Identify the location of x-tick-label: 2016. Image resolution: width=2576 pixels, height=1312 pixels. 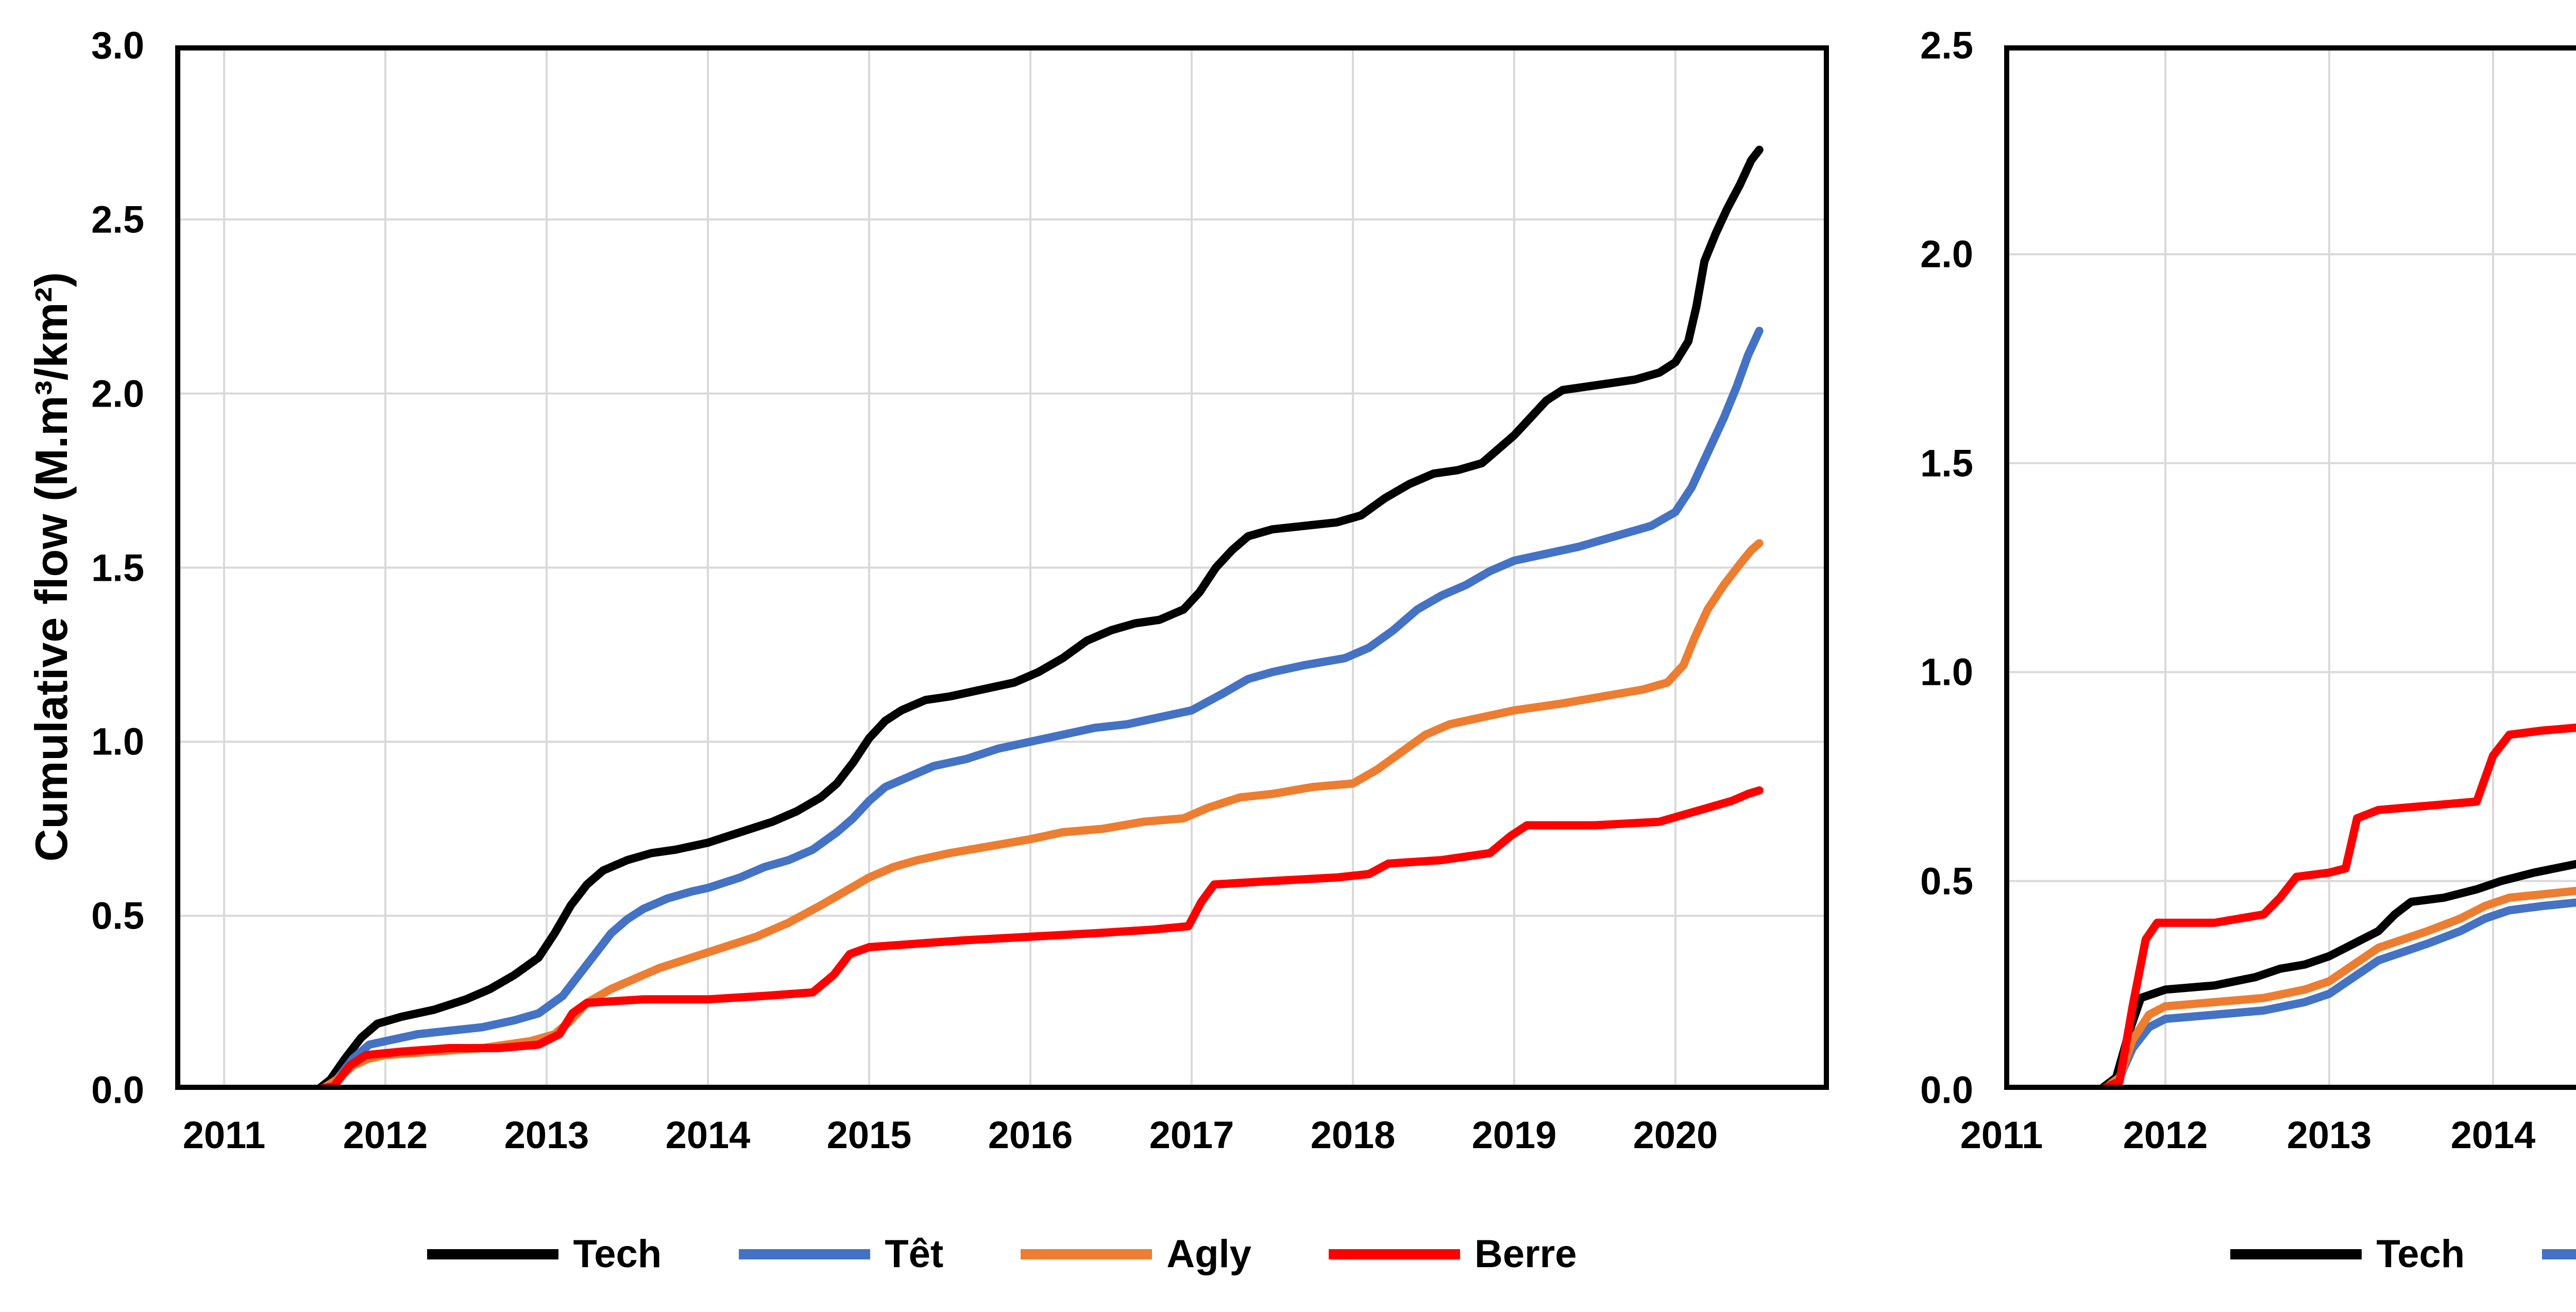
(1030, 1135).